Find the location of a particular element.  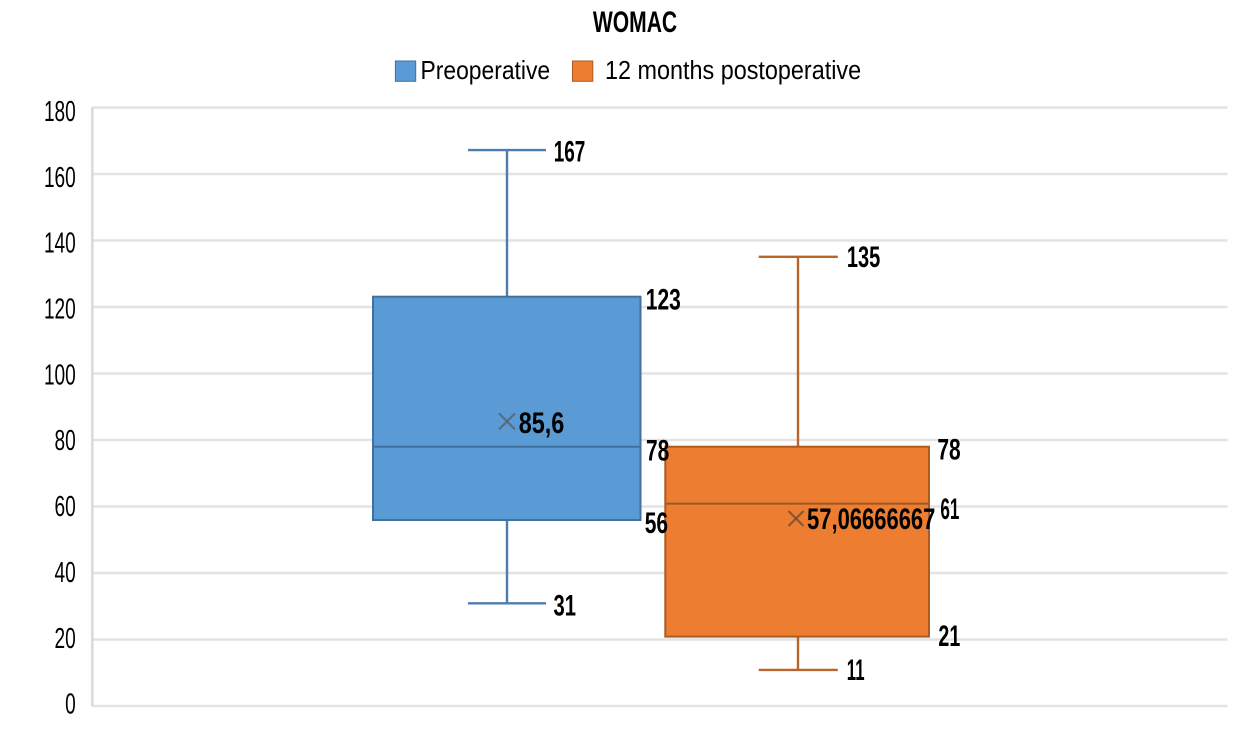

svg-text: 56 is located at coordinates (656, 524).